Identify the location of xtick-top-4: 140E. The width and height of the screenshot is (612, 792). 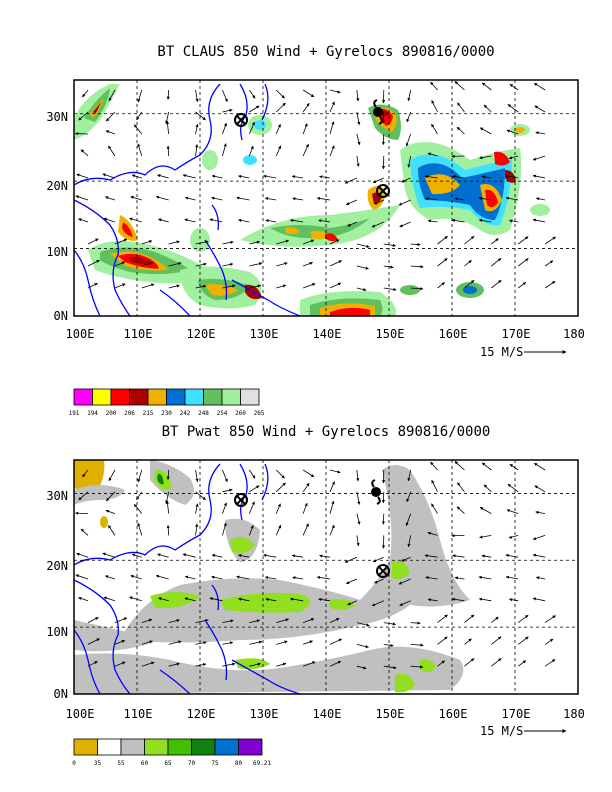
(327, 334).